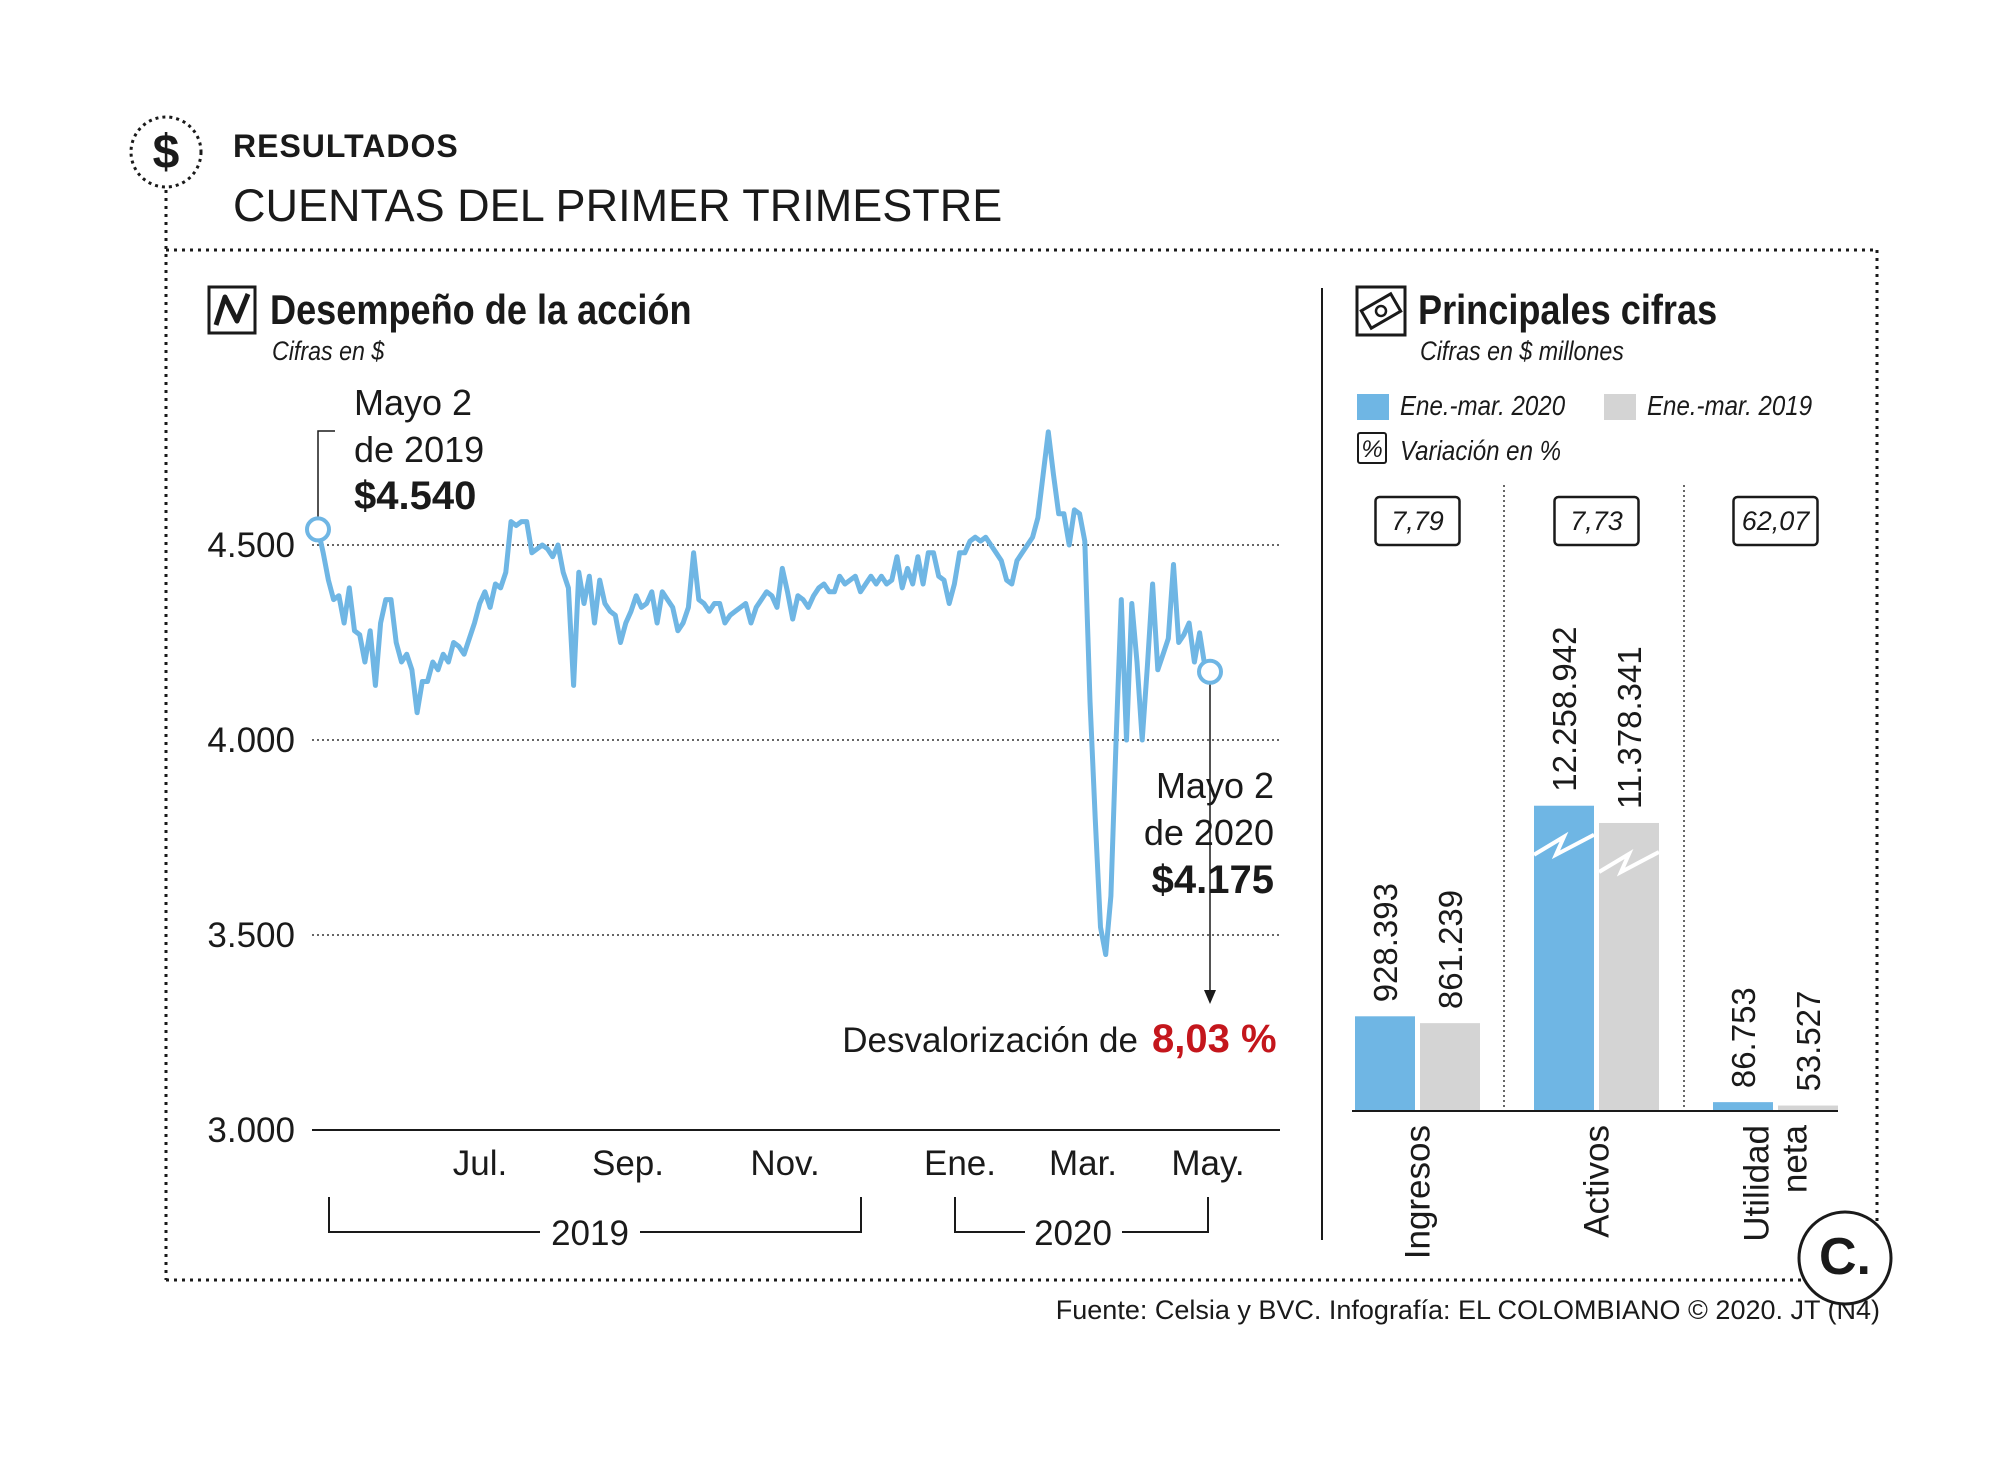  Describe the element at coordinates (1597, 1181) in the screenshot. I see `category-label: Activos` at that location.